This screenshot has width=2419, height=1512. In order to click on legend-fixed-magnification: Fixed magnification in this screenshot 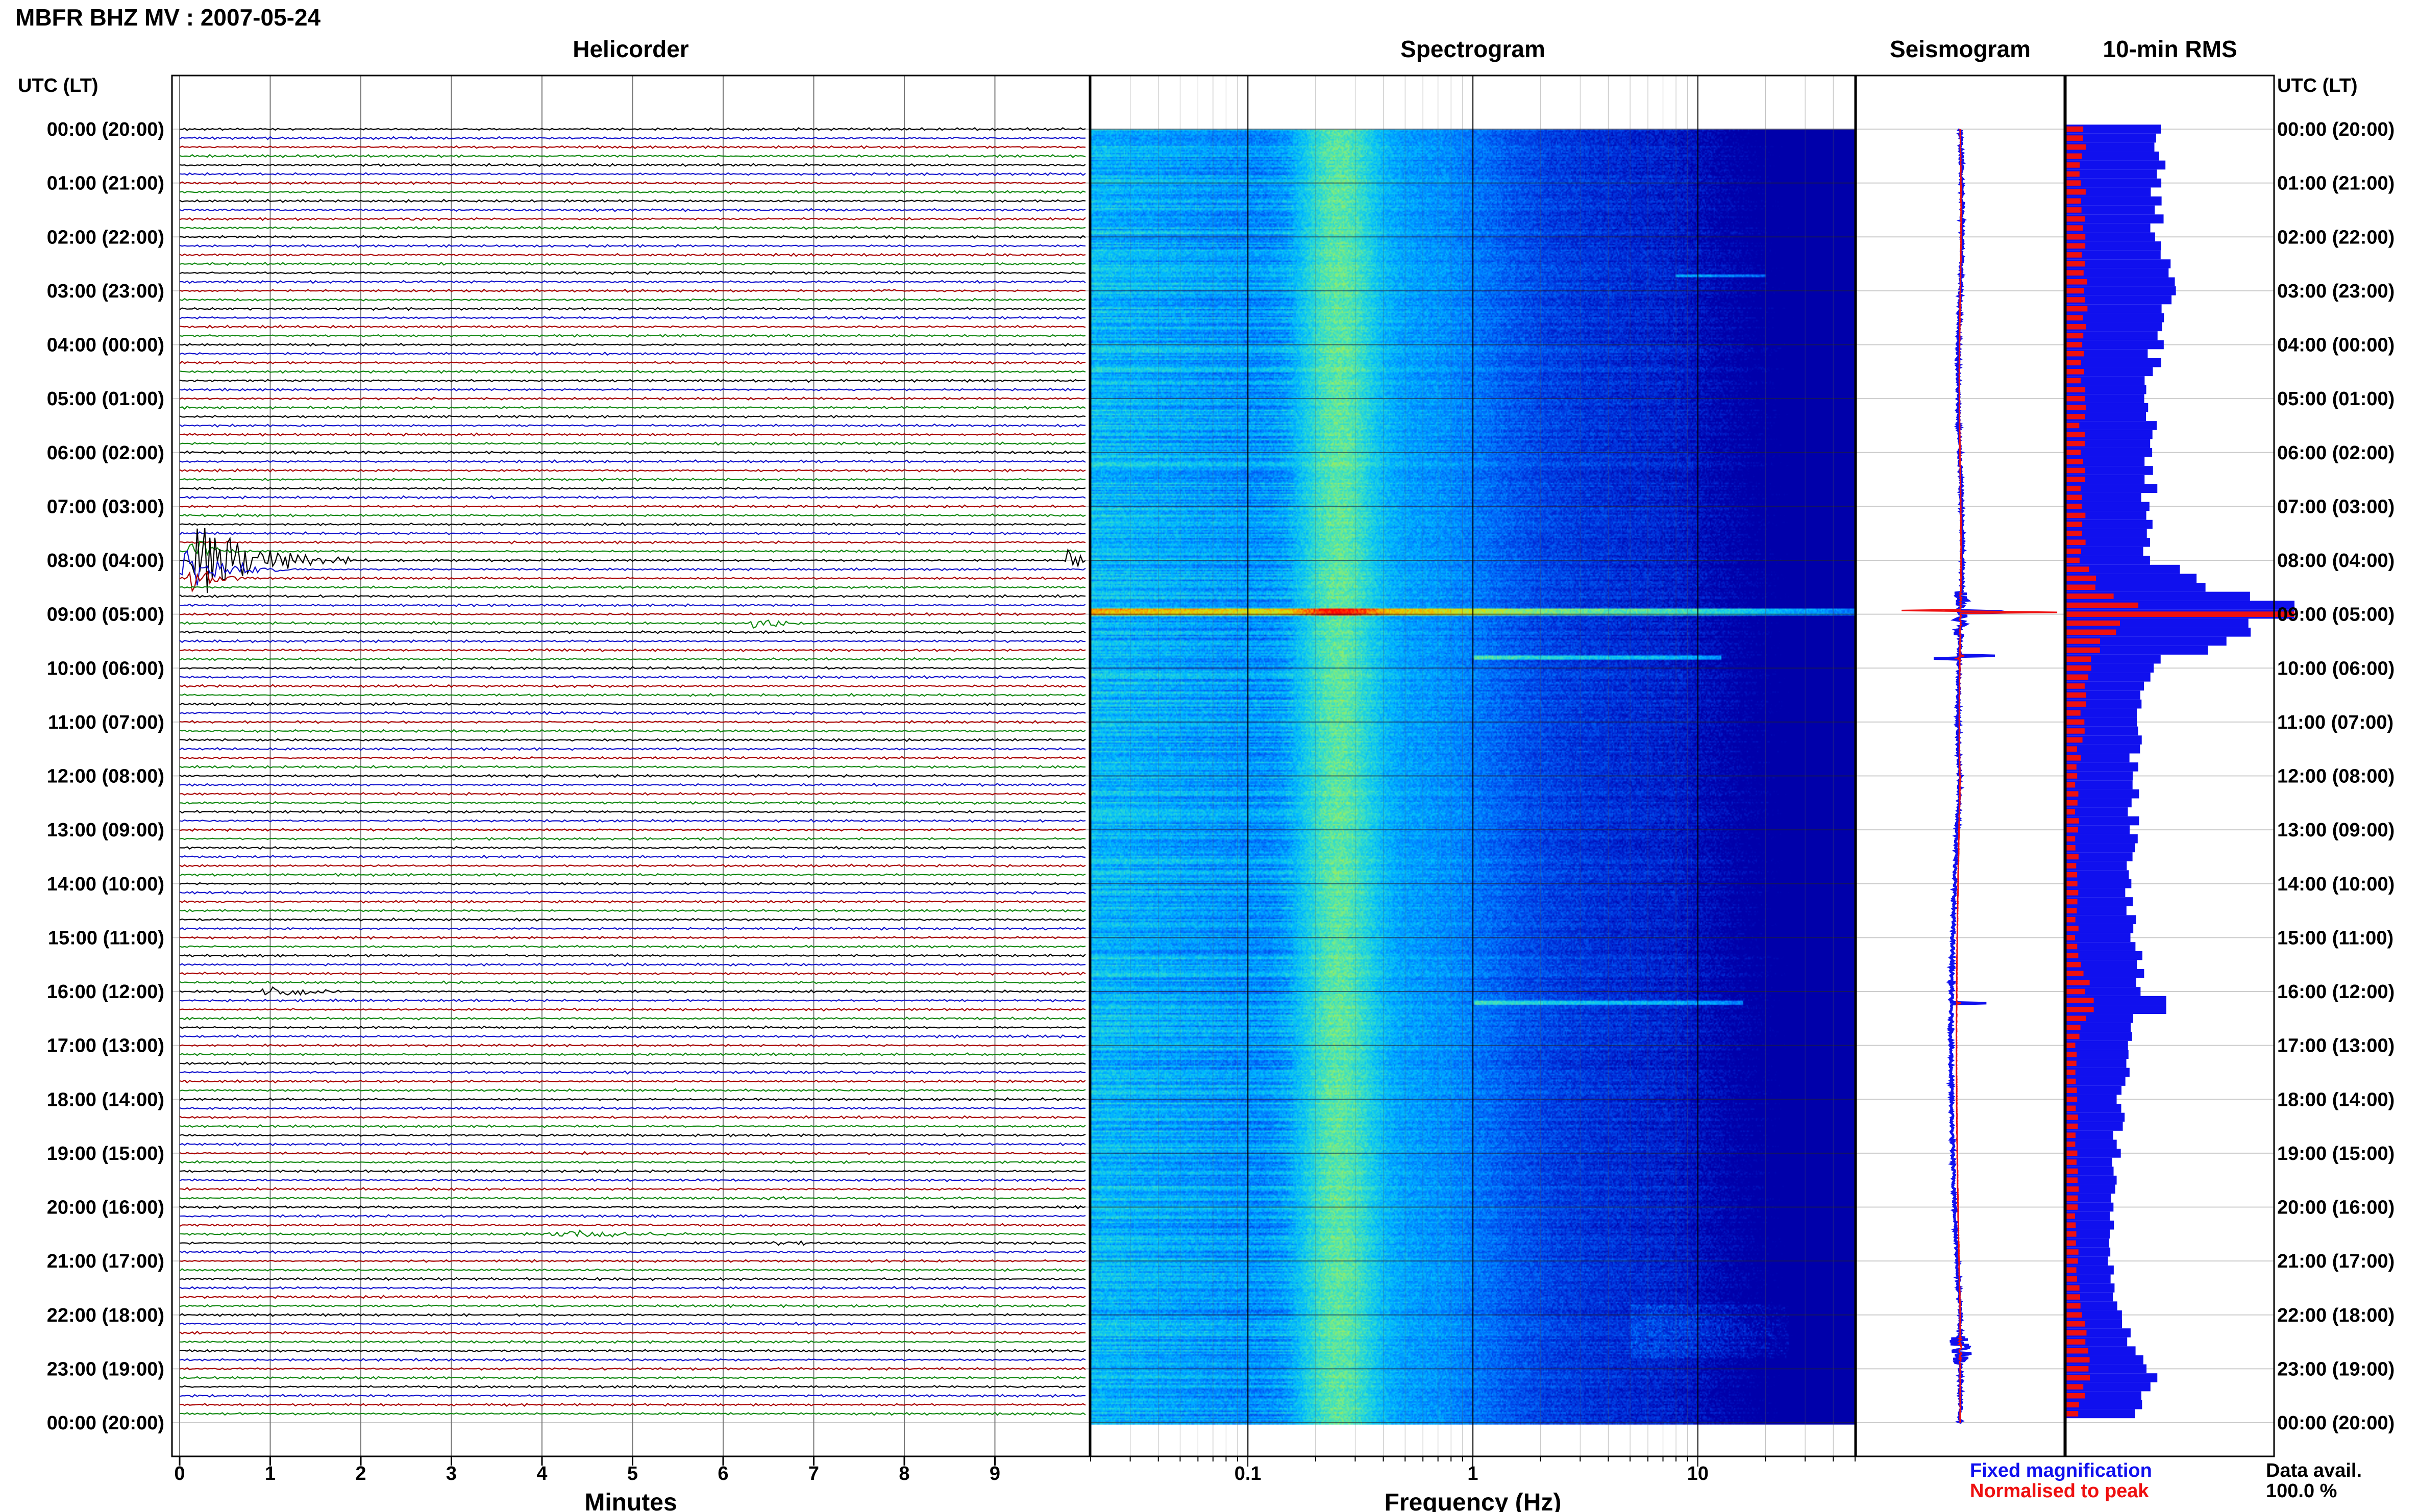, I will do `click(2061, 1470)`.